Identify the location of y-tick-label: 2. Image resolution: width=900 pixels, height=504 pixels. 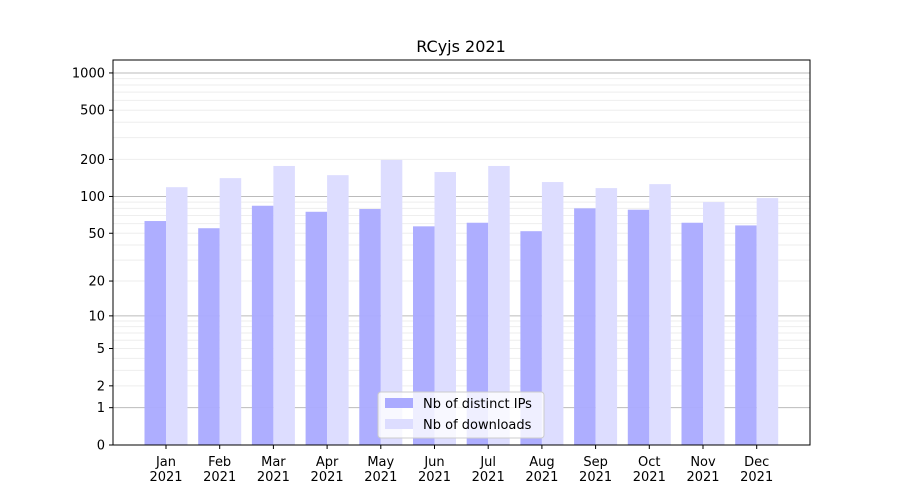
(101, 386).